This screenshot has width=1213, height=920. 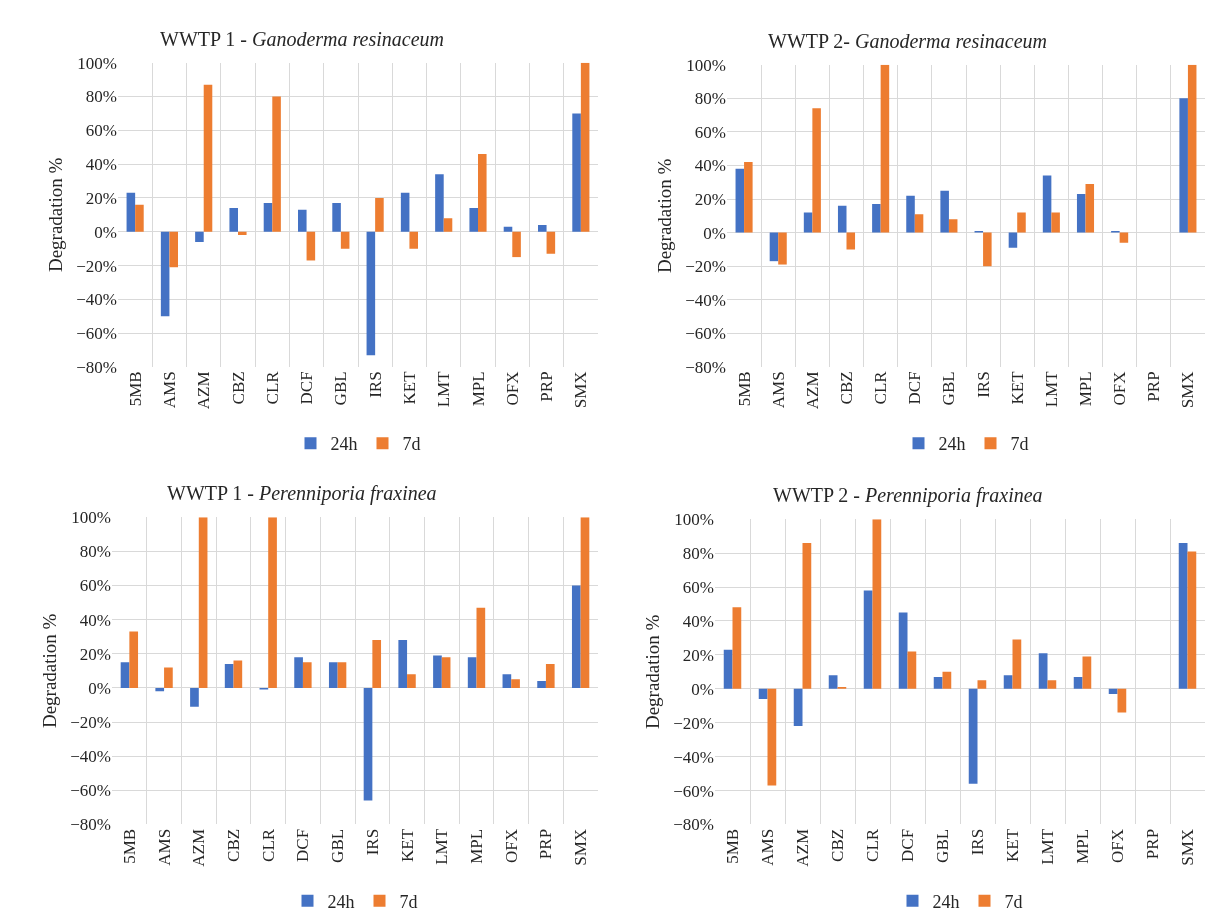 What do you see at coordinates (99, 688) in the screenshot?
I see `y-tick-label: 0%` at bounding box center [99, 688].